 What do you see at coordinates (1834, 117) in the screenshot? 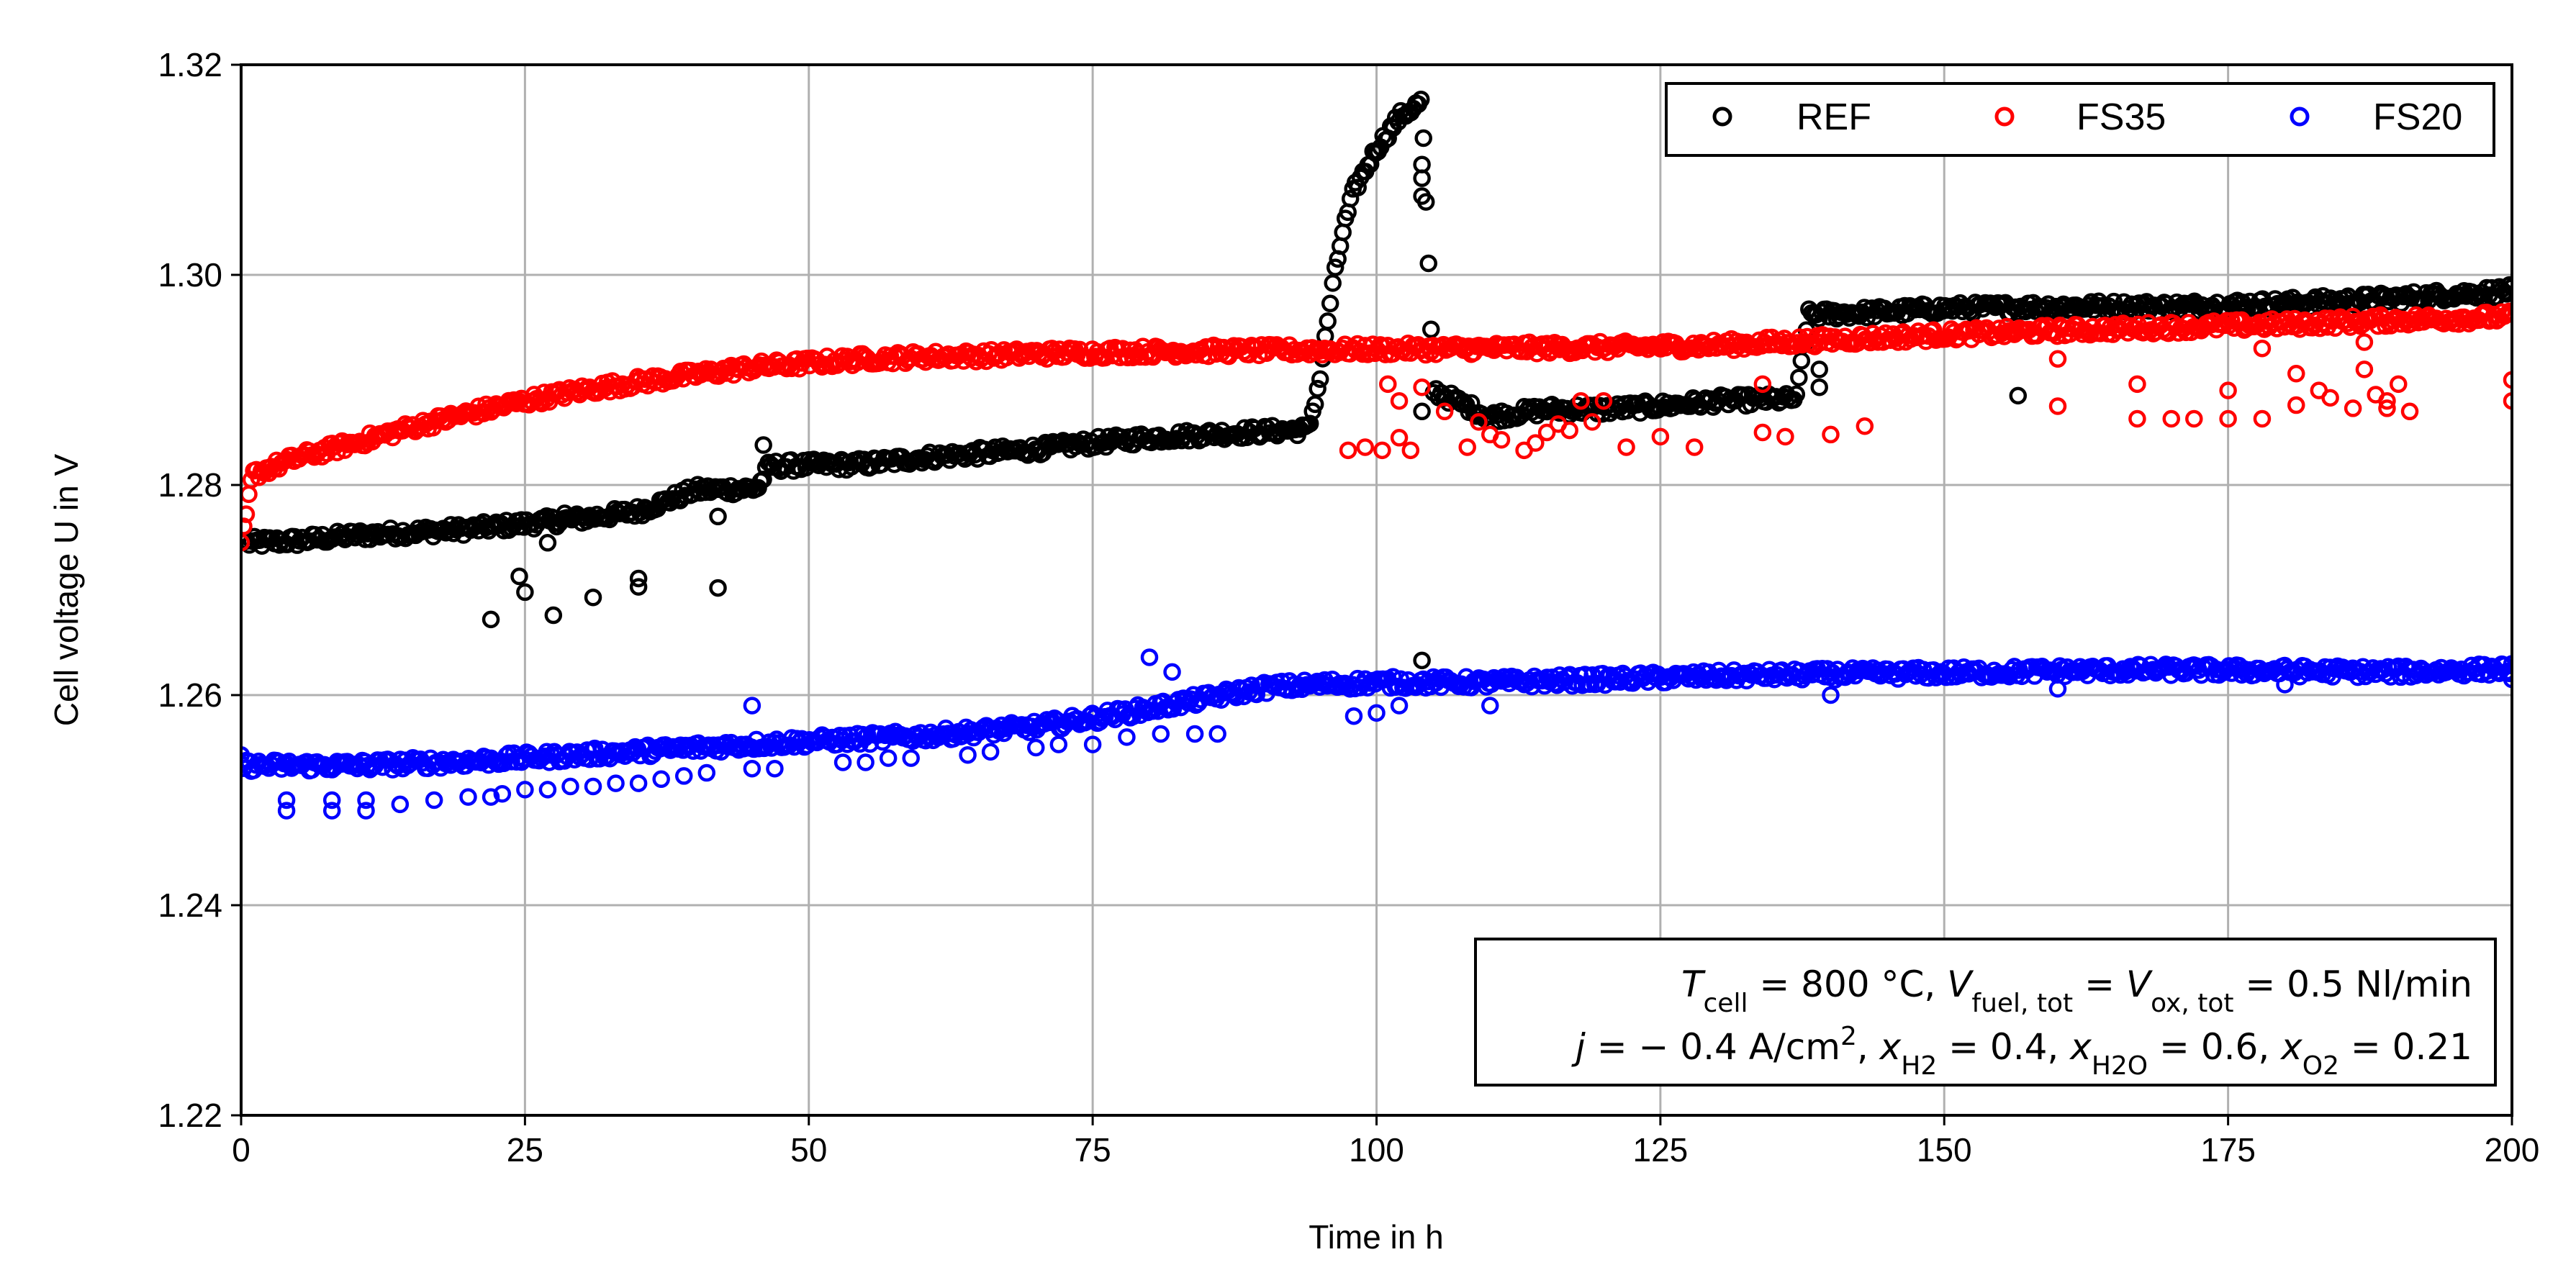
I see `legend-label-ref: REF` at bounding box center [1834, 117].